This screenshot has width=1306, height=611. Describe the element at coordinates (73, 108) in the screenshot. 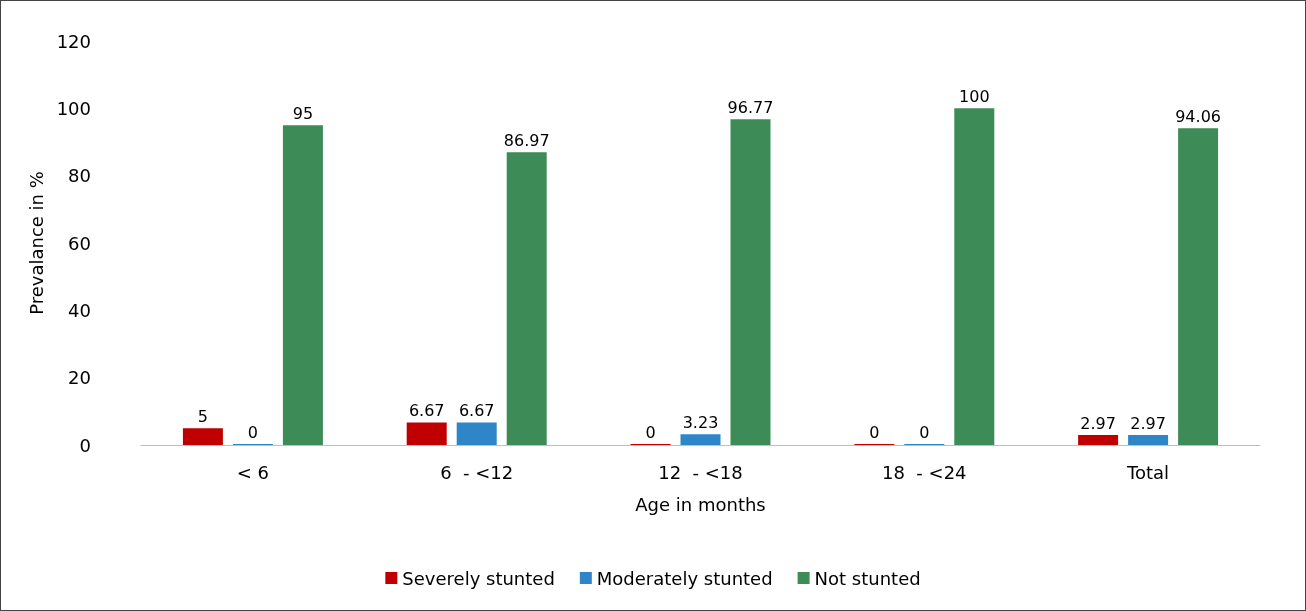

I see `y-tick-label: 100` at that location.